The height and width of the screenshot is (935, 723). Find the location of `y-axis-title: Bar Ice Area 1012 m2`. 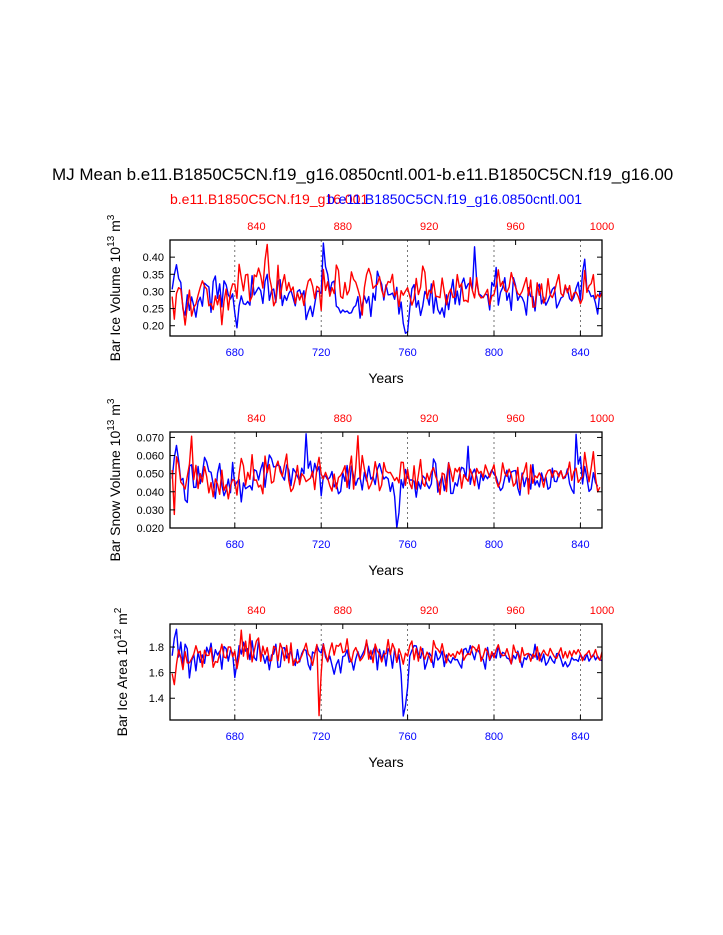

y-axis-title: Bar Ice Area 1012 m2 is located at coordinates (121, 671).